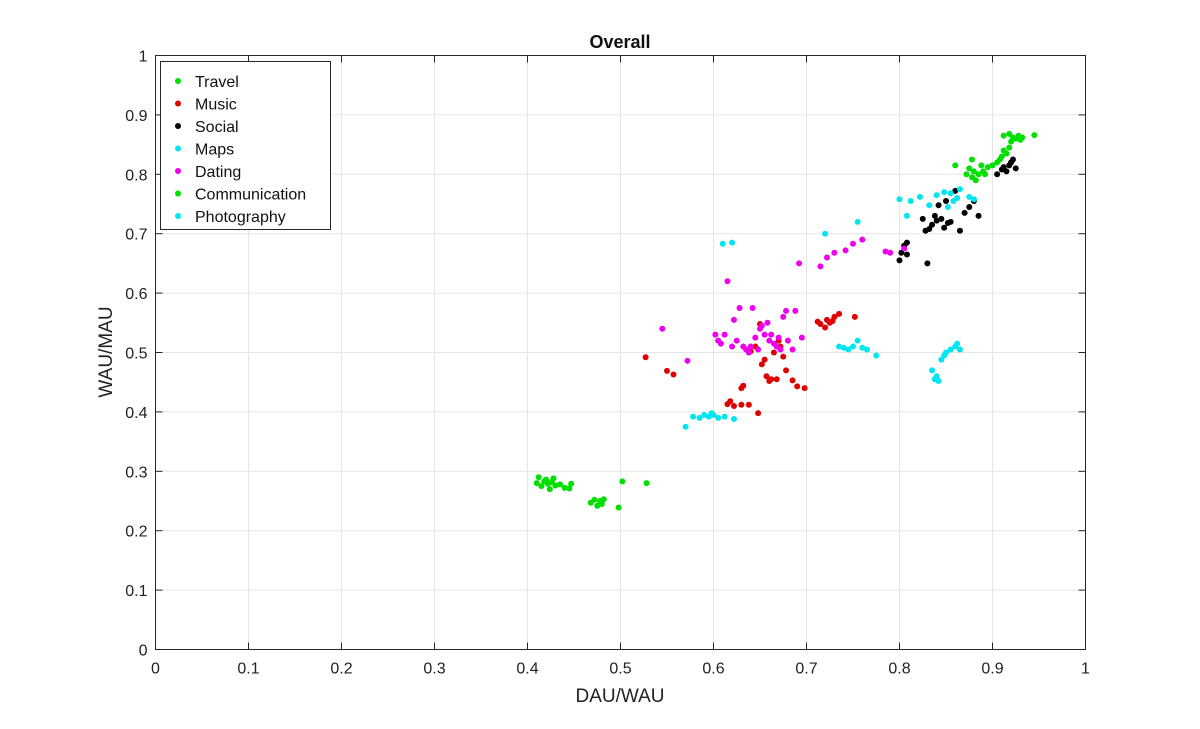  I want to click on series-maps, so click(822, 383).